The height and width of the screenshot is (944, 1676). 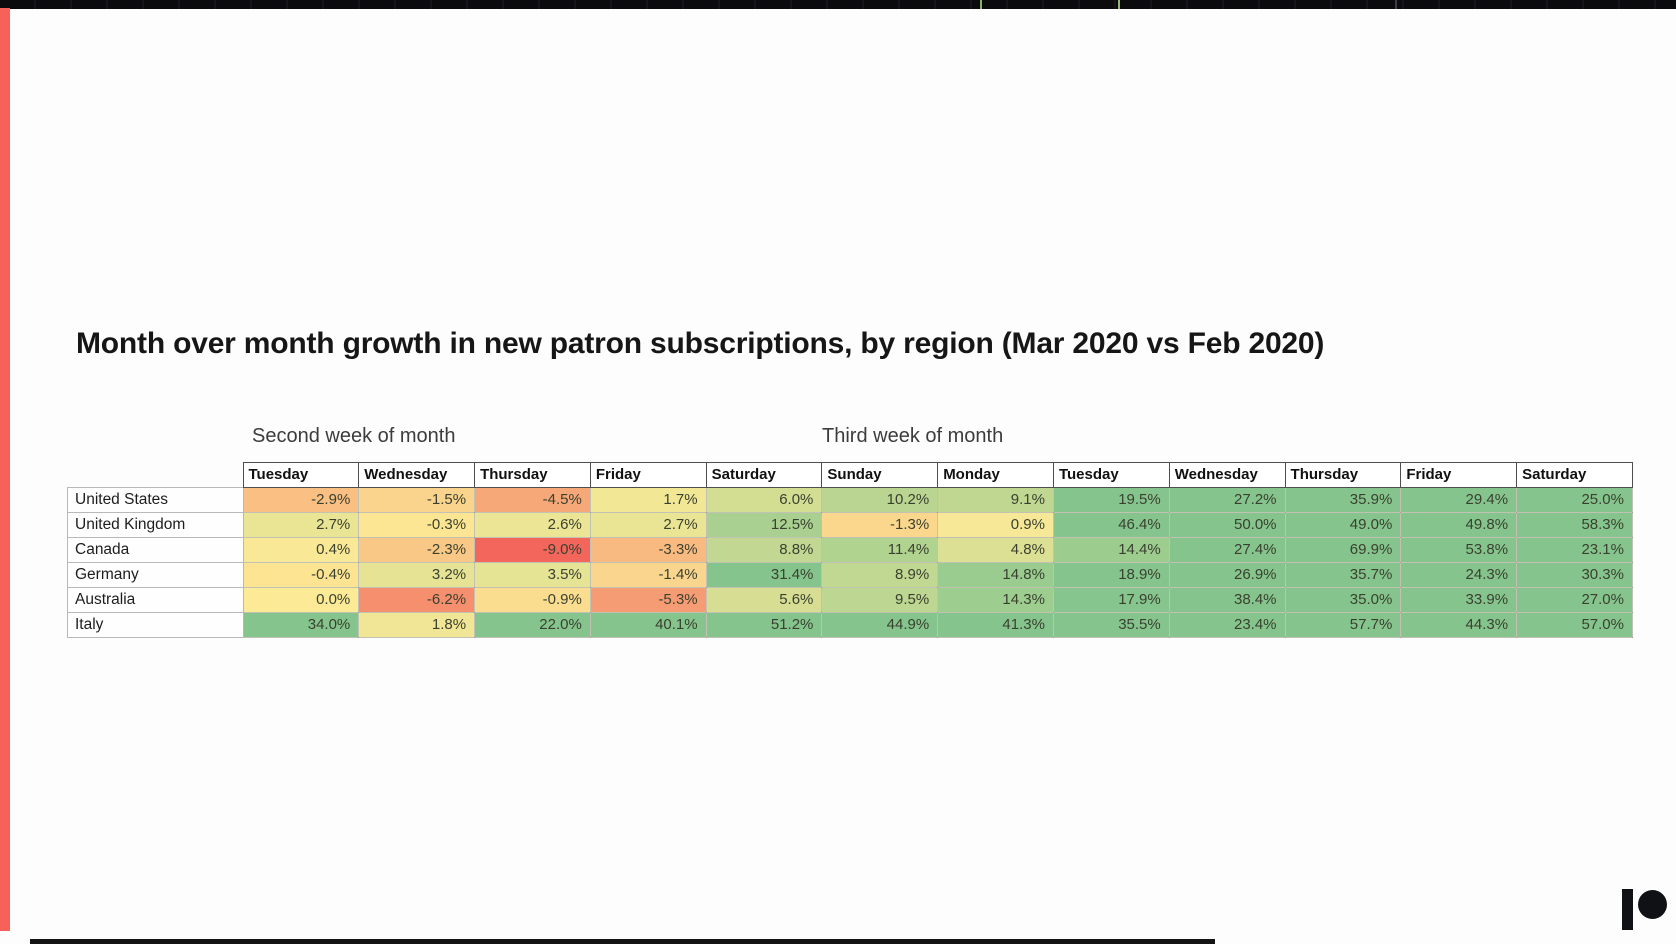 I want to click on heatmap-cell: -4.5%, so click(x=532, y=499).